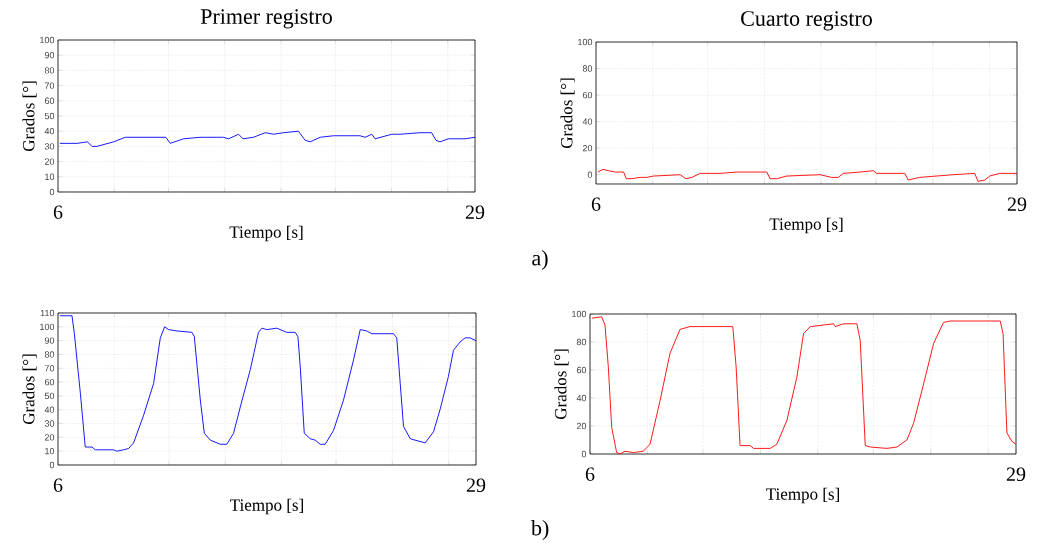 This screenshot has width=1044, height=550. Describe the element at coordinates (807, 175) in the screenshot. I see `line-series` at that location.